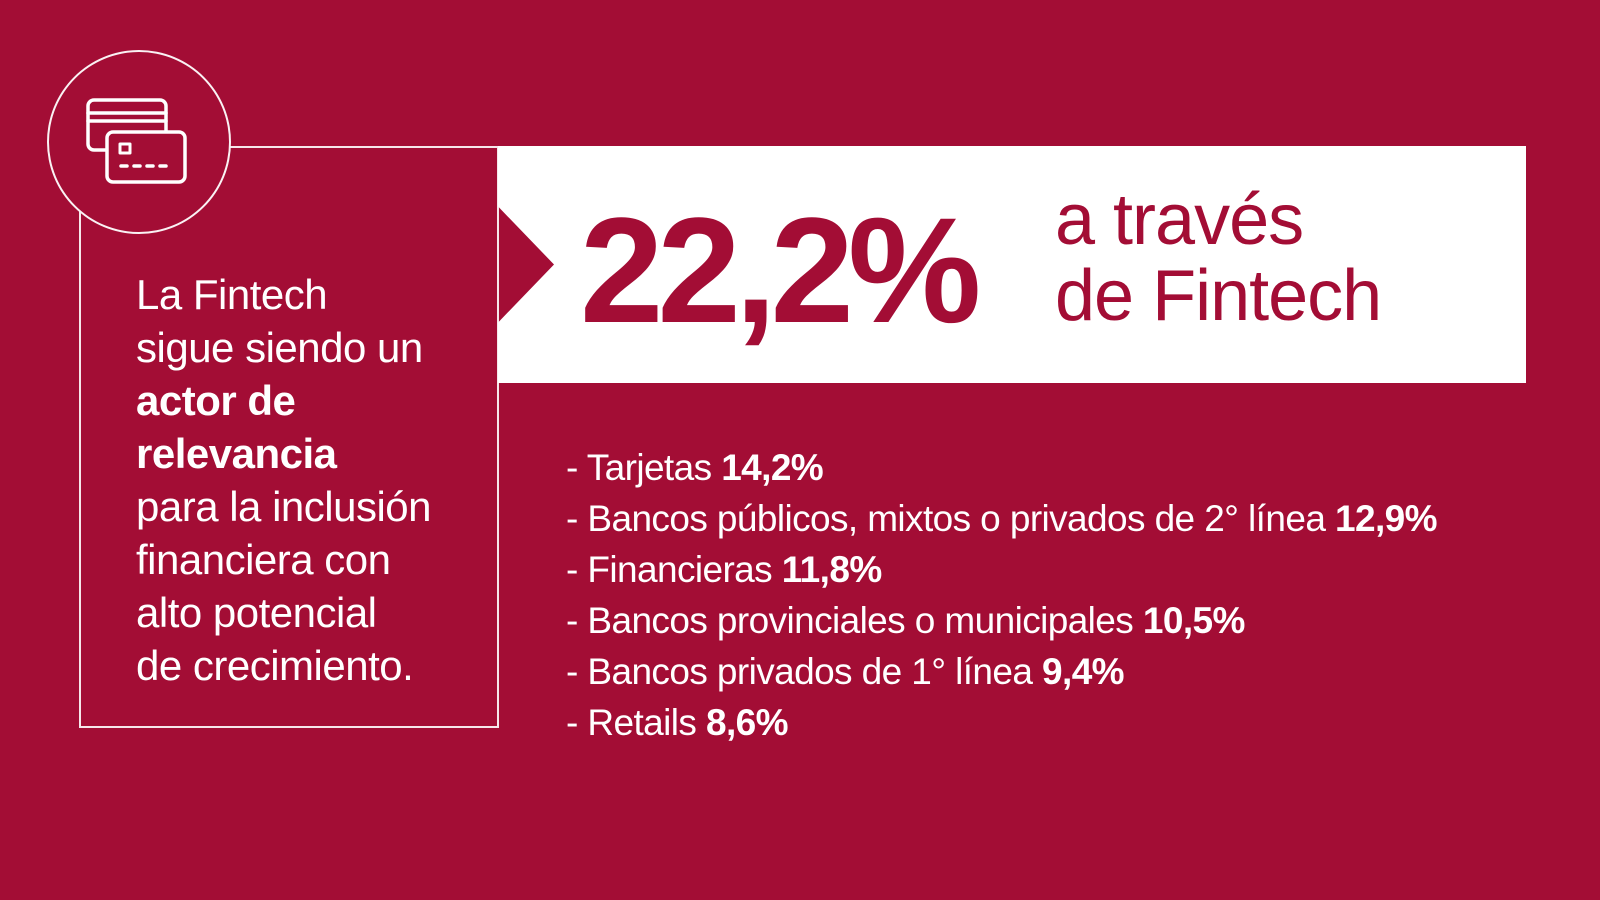  What do you see at coordinates (780, 270) in the screenshot?
I see `highlight-value: 22,2%` at bounding box center [780, 270].